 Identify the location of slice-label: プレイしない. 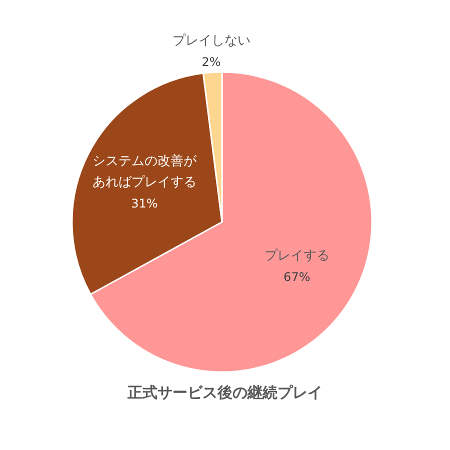
(211, 41).